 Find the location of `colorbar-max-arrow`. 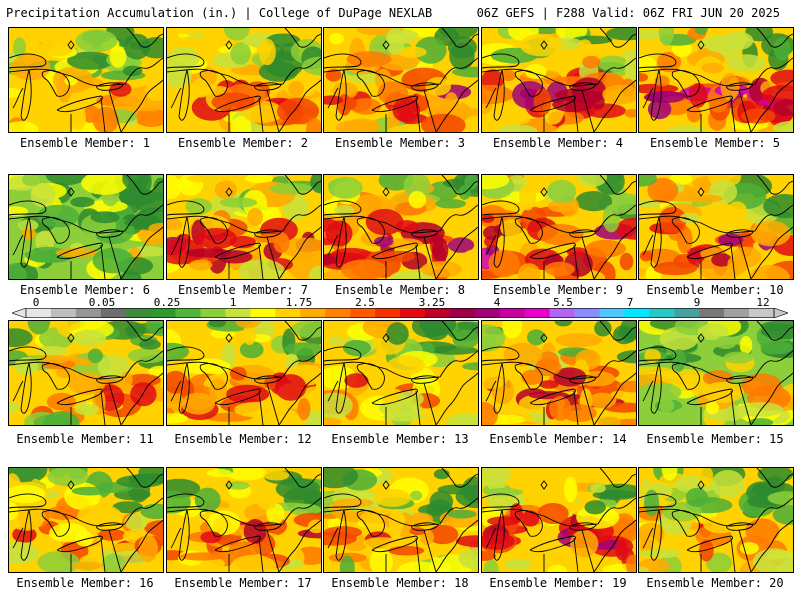

colorbar-max-arrow is located at coordinates (780, 313).